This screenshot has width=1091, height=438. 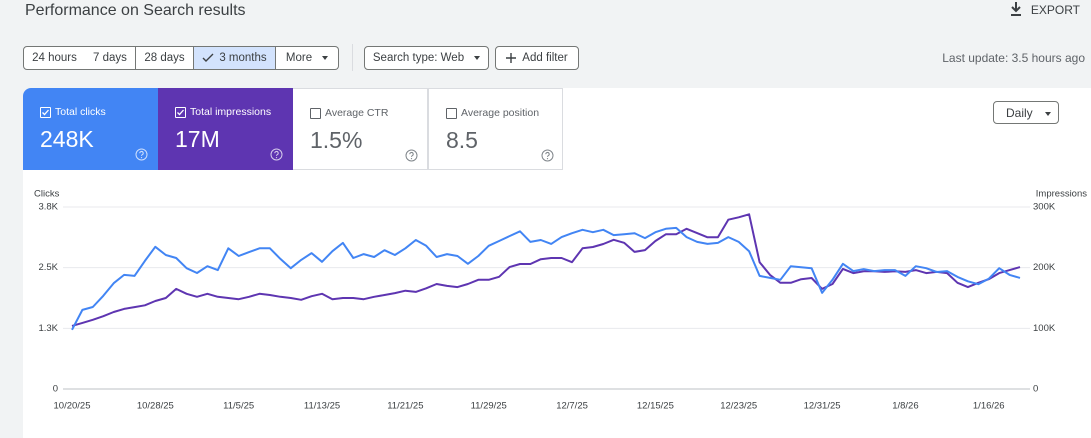 I want to click on range-button: 7 days, so click(x=110, y=58).